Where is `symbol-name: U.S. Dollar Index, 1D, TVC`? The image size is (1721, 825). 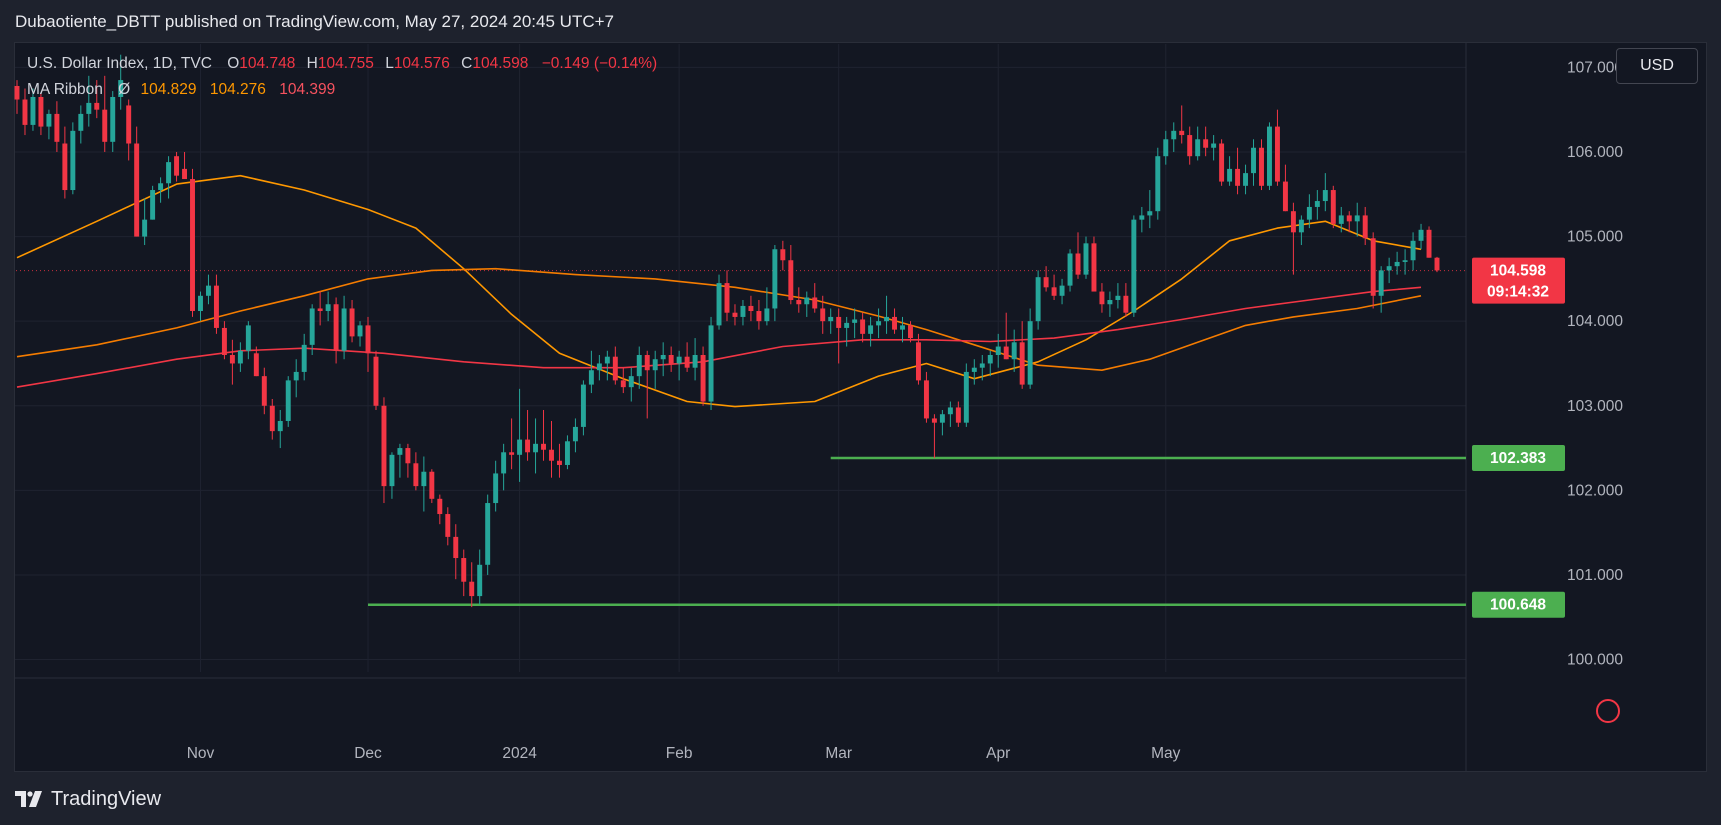 symbol-name: U.S. Dollar Index, 1D, TVC is located at coordinates (119, 63).